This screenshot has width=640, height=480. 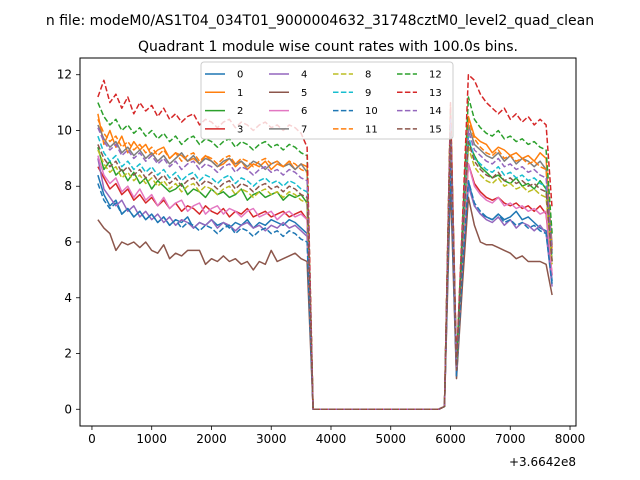 I want to click on x-axis-offset-label: +3.6642e8, so click(x=542, y=462).